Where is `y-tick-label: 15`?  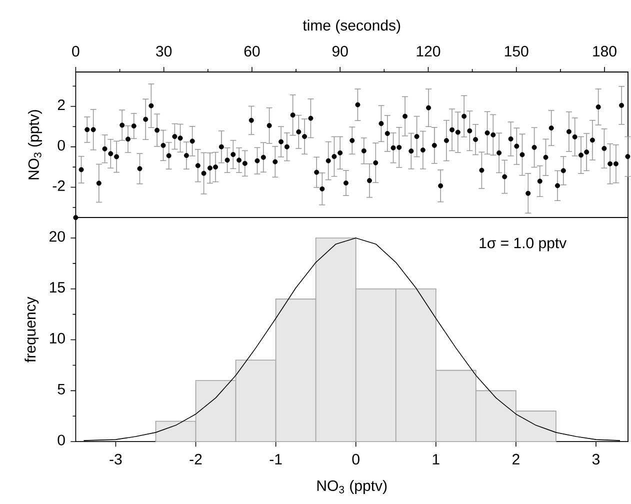
y-tick-label: 15 is located at coordinates (57, 287).